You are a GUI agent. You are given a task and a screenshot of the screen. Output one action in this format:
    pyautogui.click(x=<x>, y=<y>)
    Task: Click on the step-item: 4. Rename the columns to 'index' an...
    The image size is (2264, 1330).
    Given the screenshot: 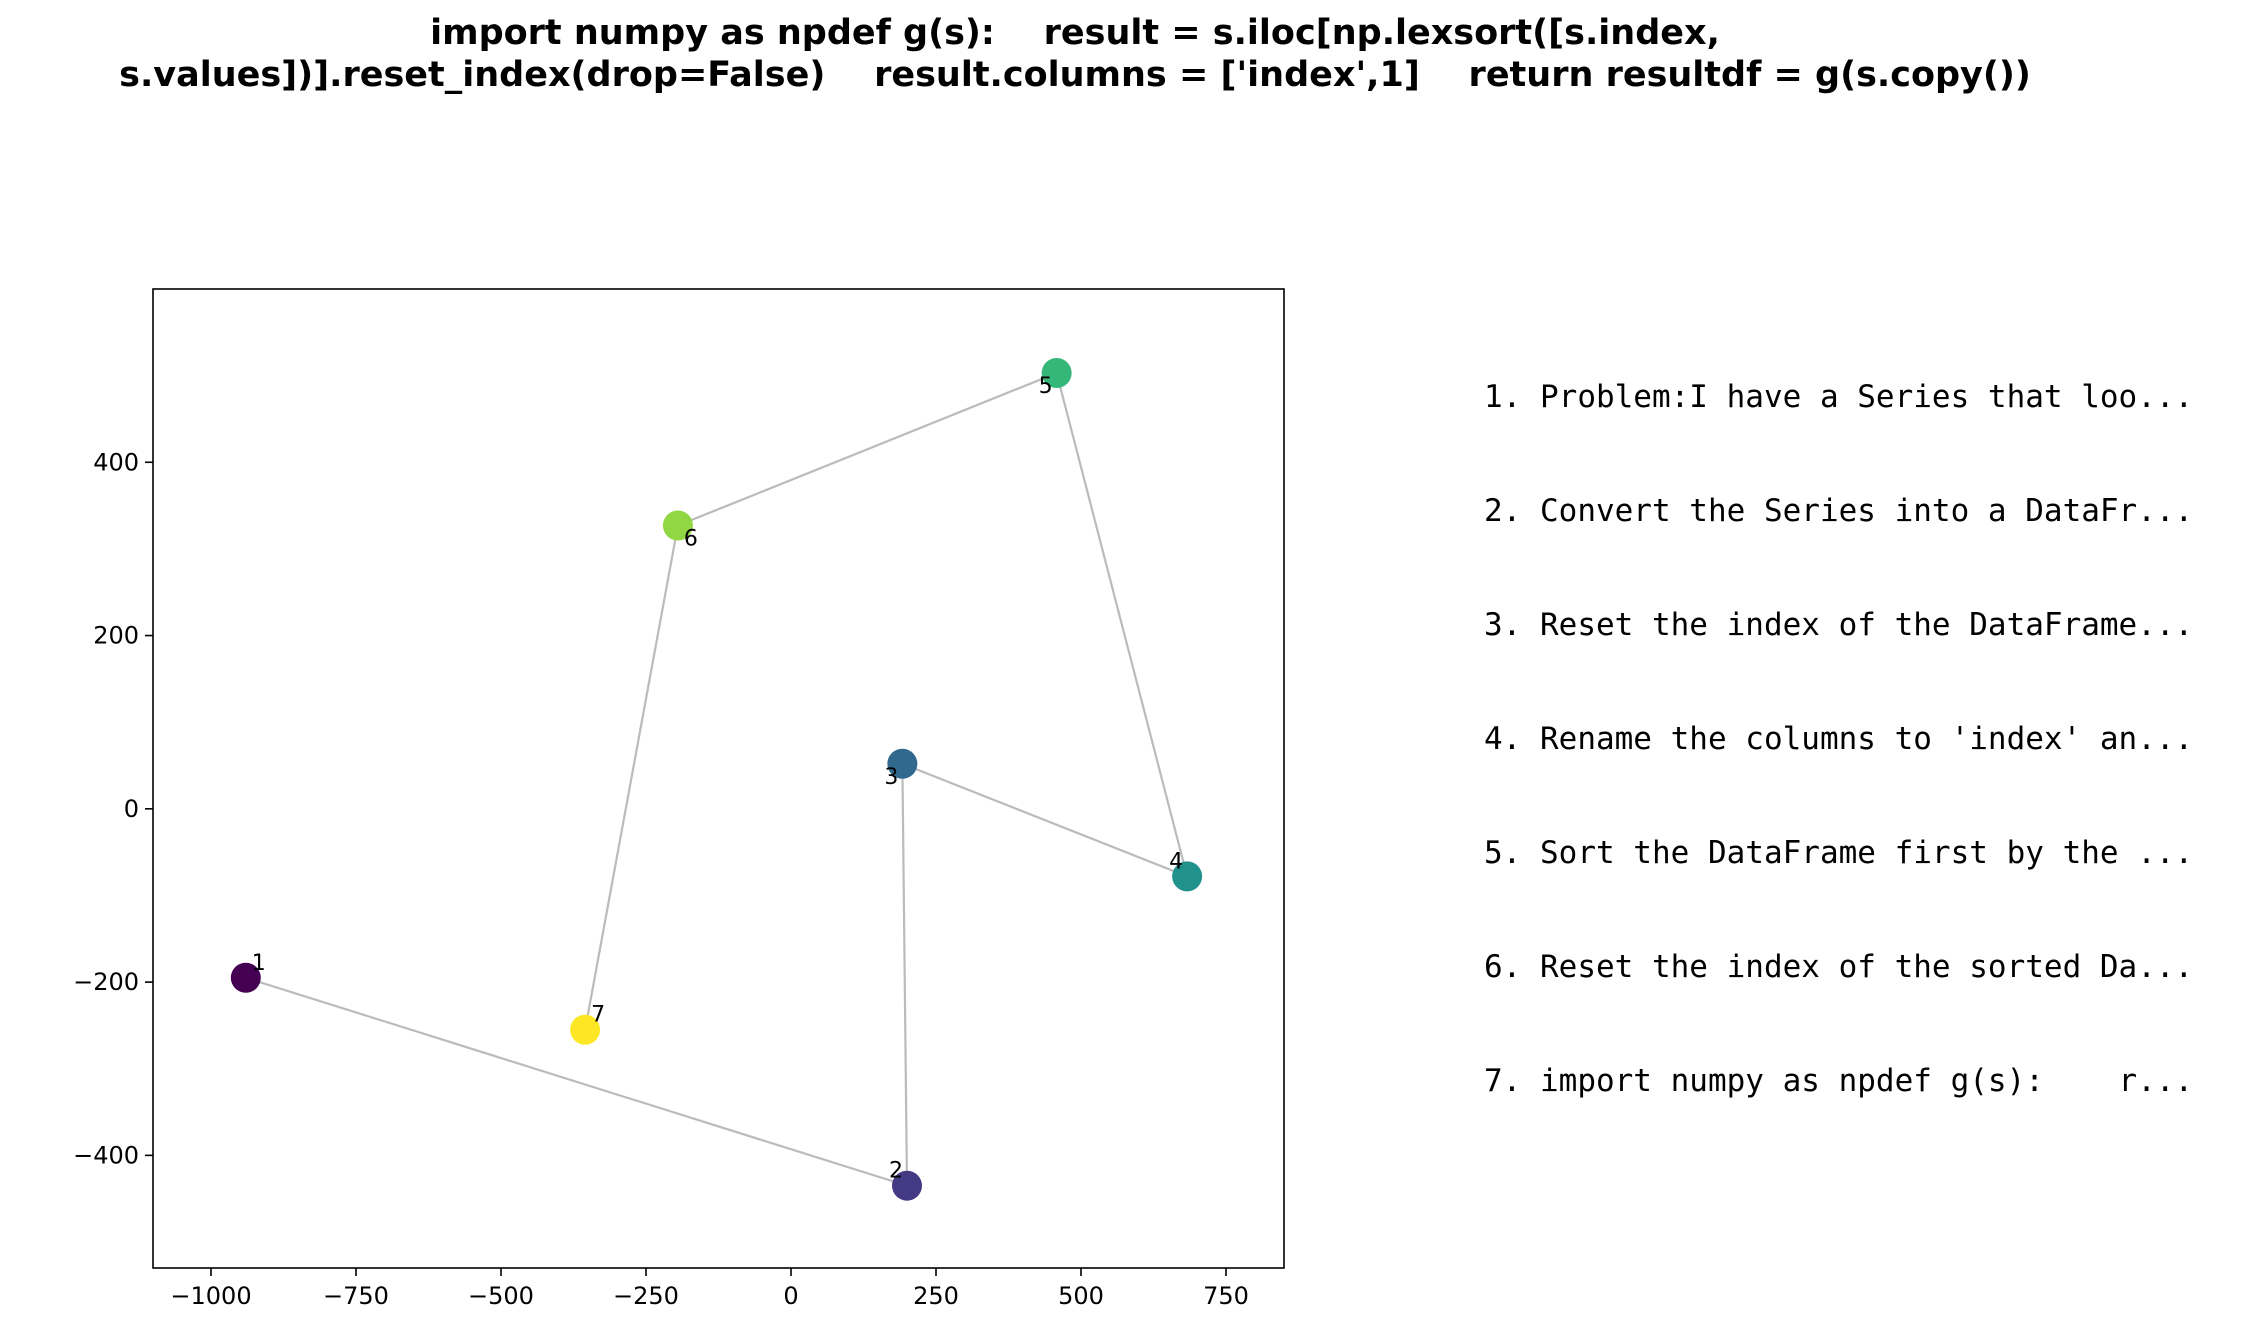 What is the action you would take?
    pyautogui.click(x=1839, y=739)
    